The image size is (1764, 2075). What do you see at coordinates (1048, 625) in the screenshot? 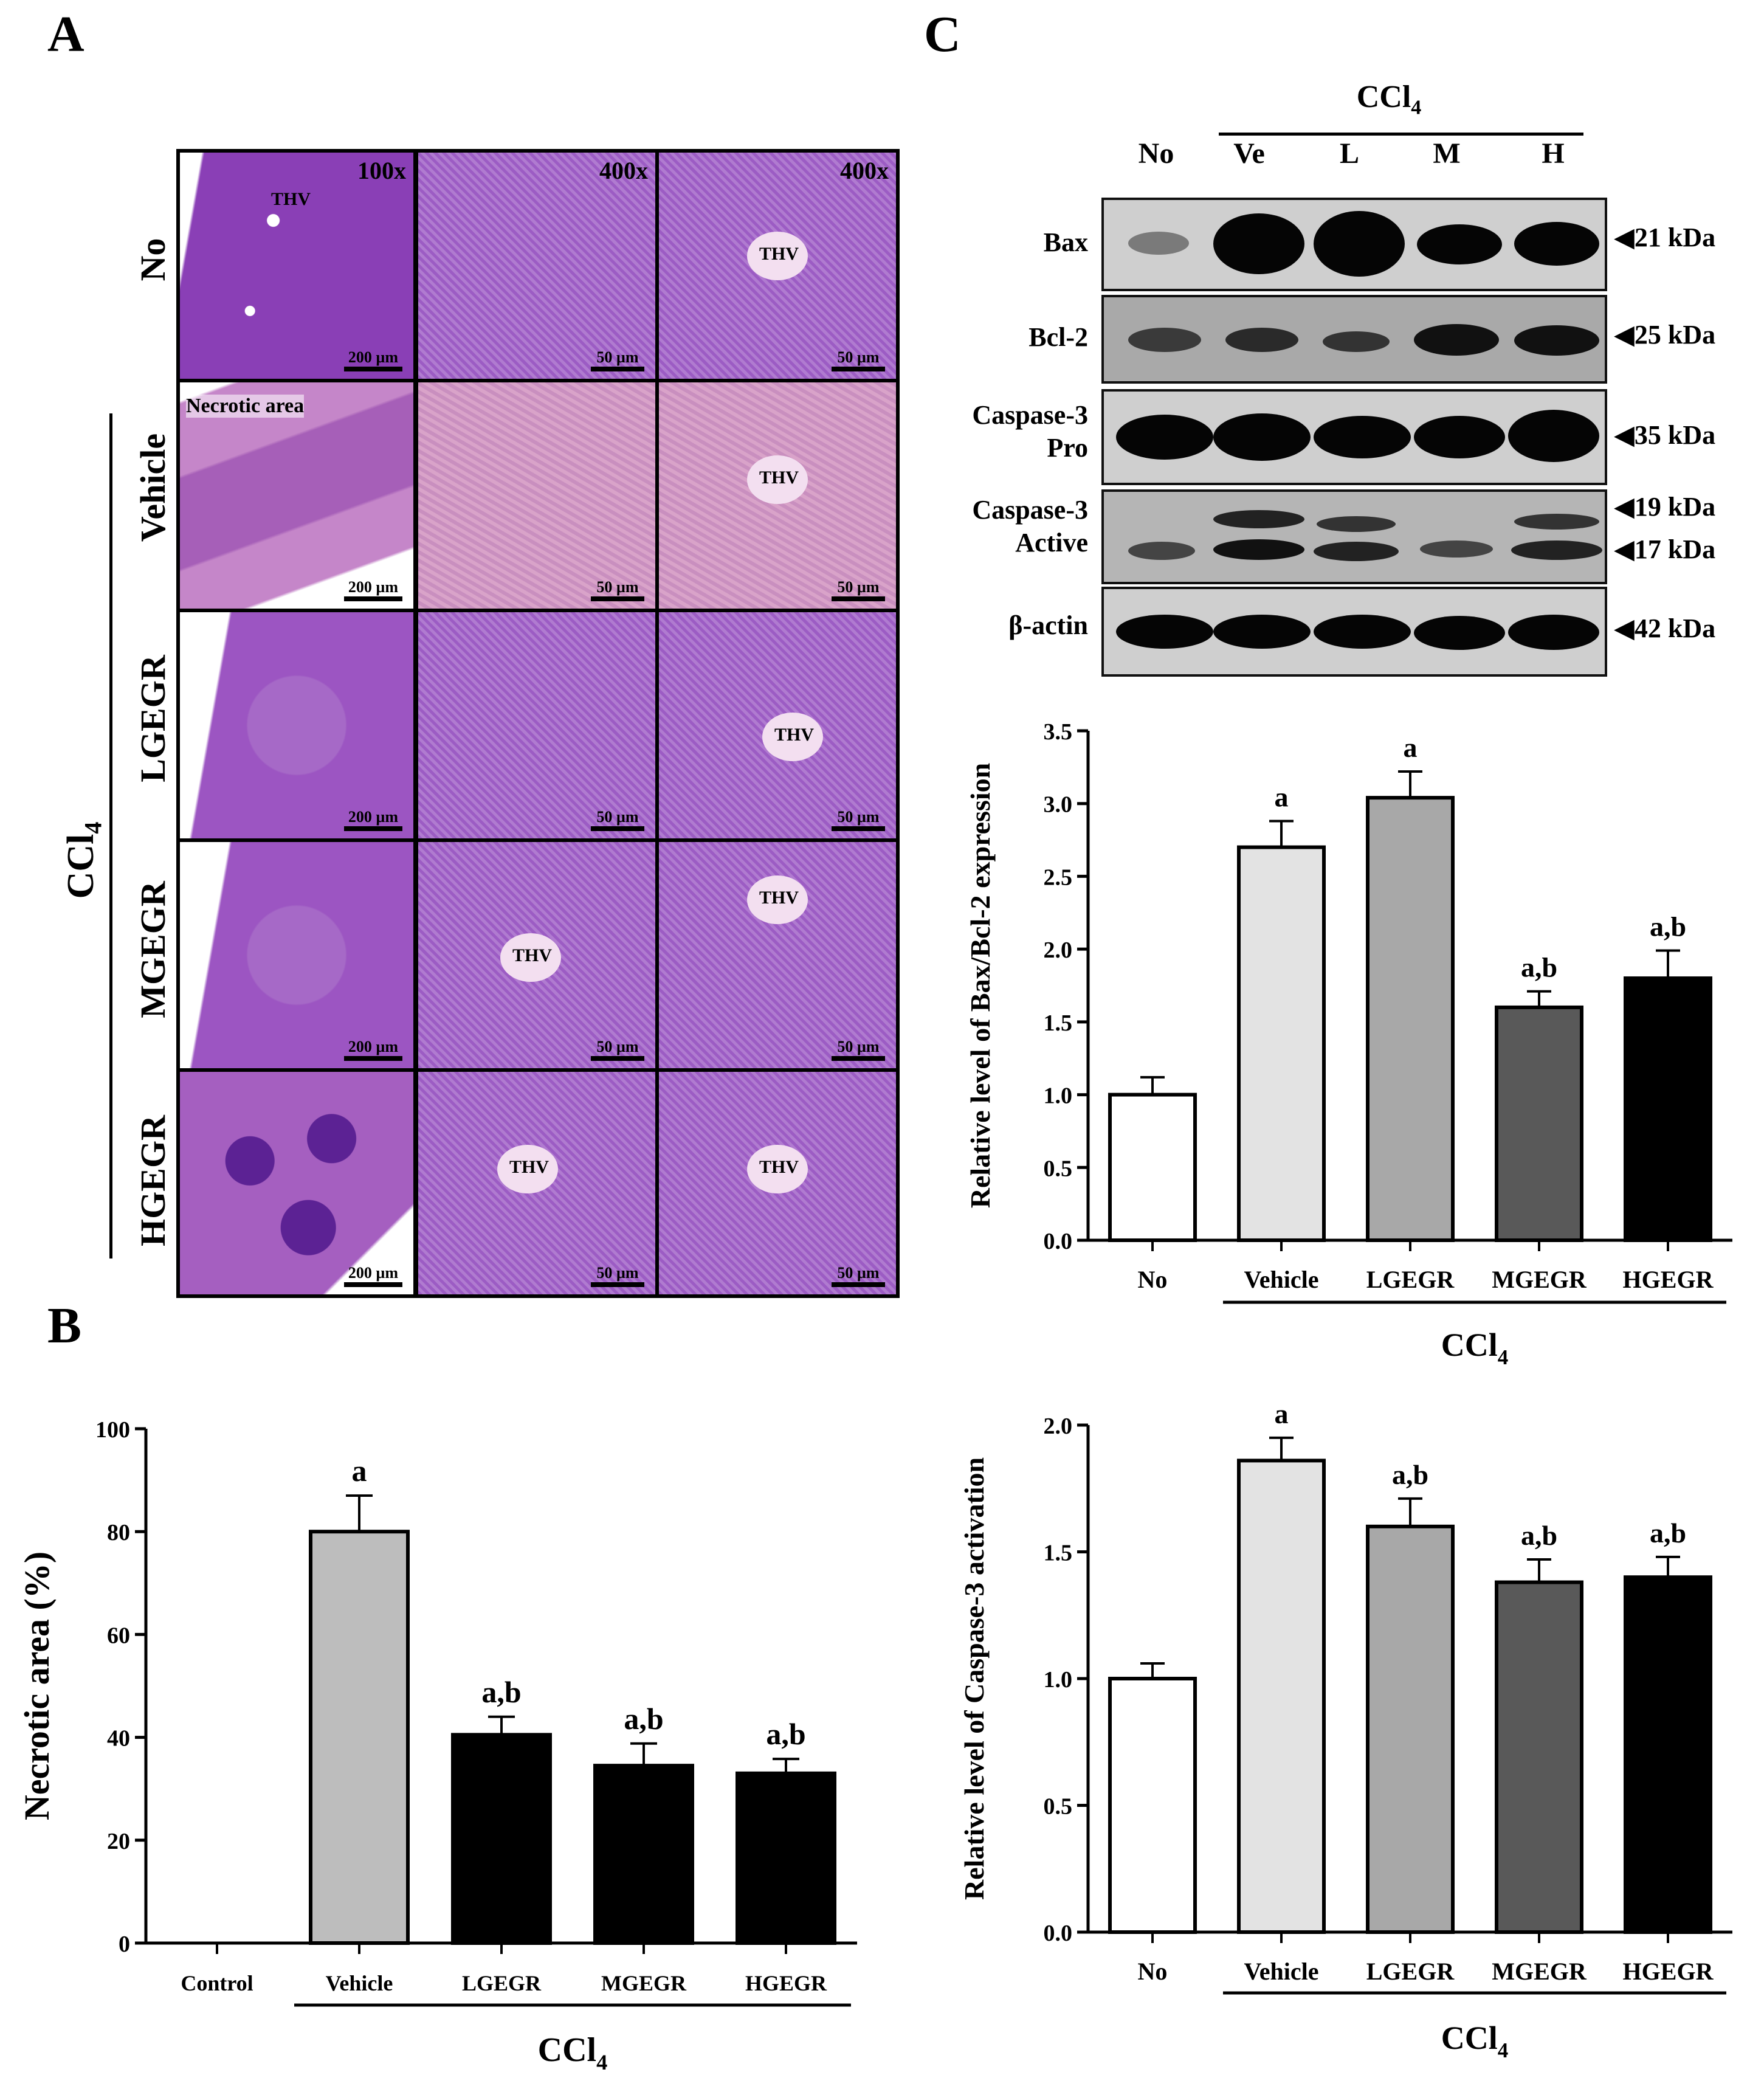
I see `blot-label-beta-actin: β-actin` at bounding box center [1048, 625].